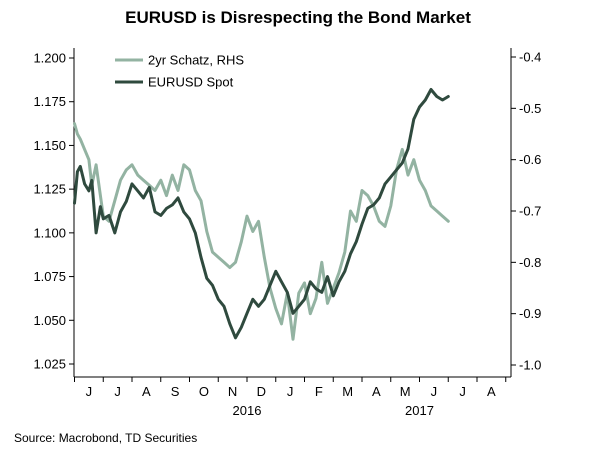  I want to click on left-tick-label: 1.075, so click(49, 276).